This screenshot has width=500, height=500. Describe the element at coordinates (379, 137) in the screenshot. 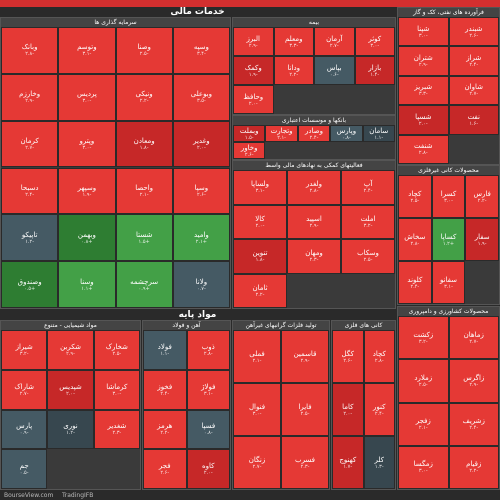

I see `stock-change: -۱.۱` at that location.